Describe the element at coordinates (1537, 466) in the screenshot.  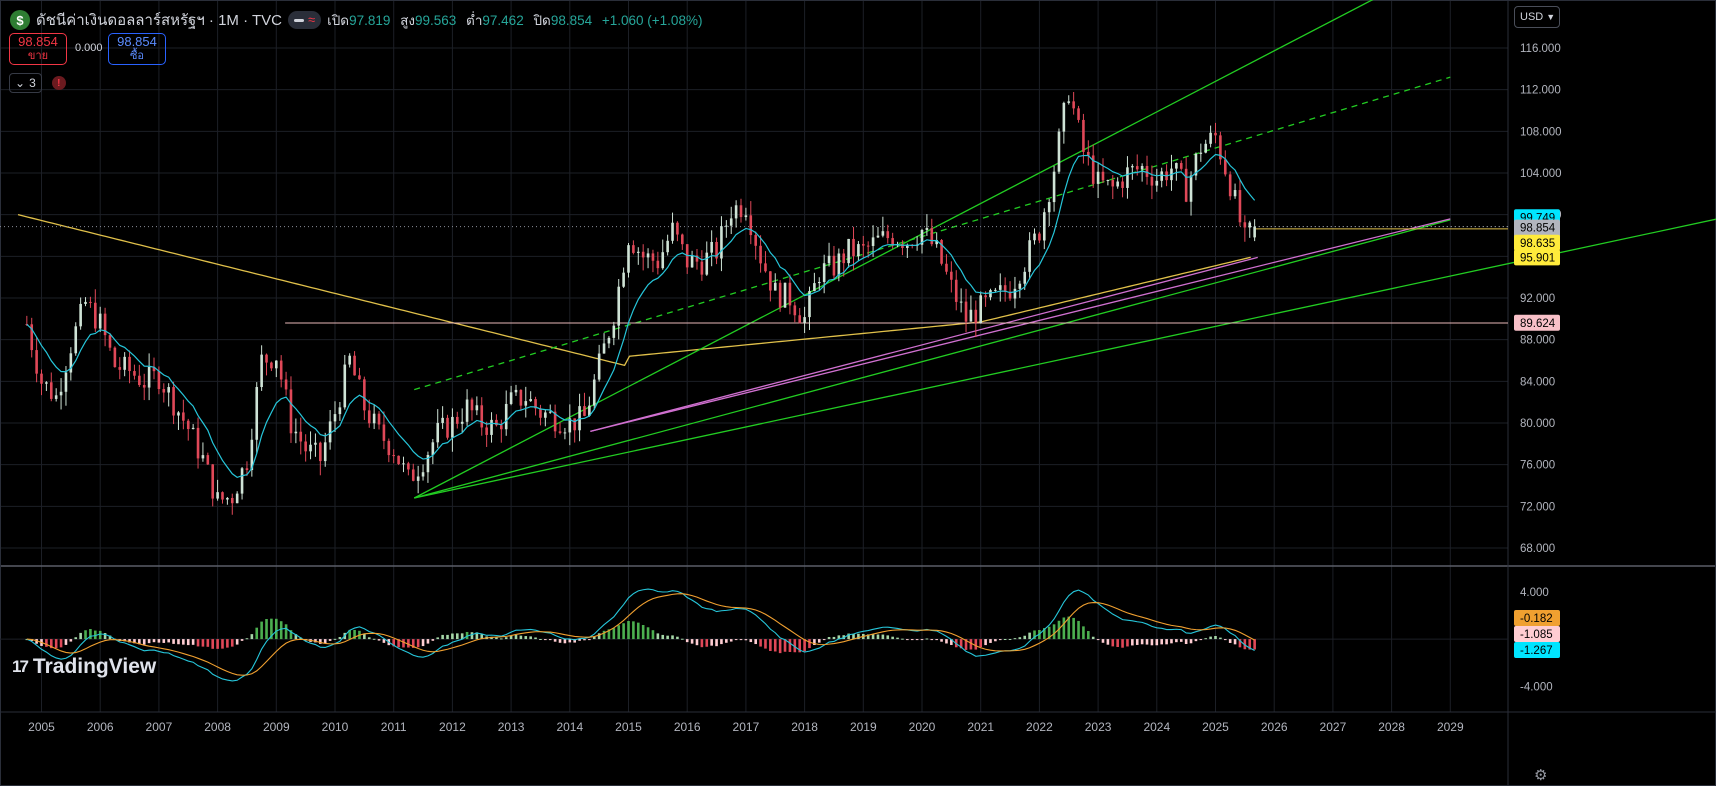
I see `price-tick-label: 76.000` at that location.